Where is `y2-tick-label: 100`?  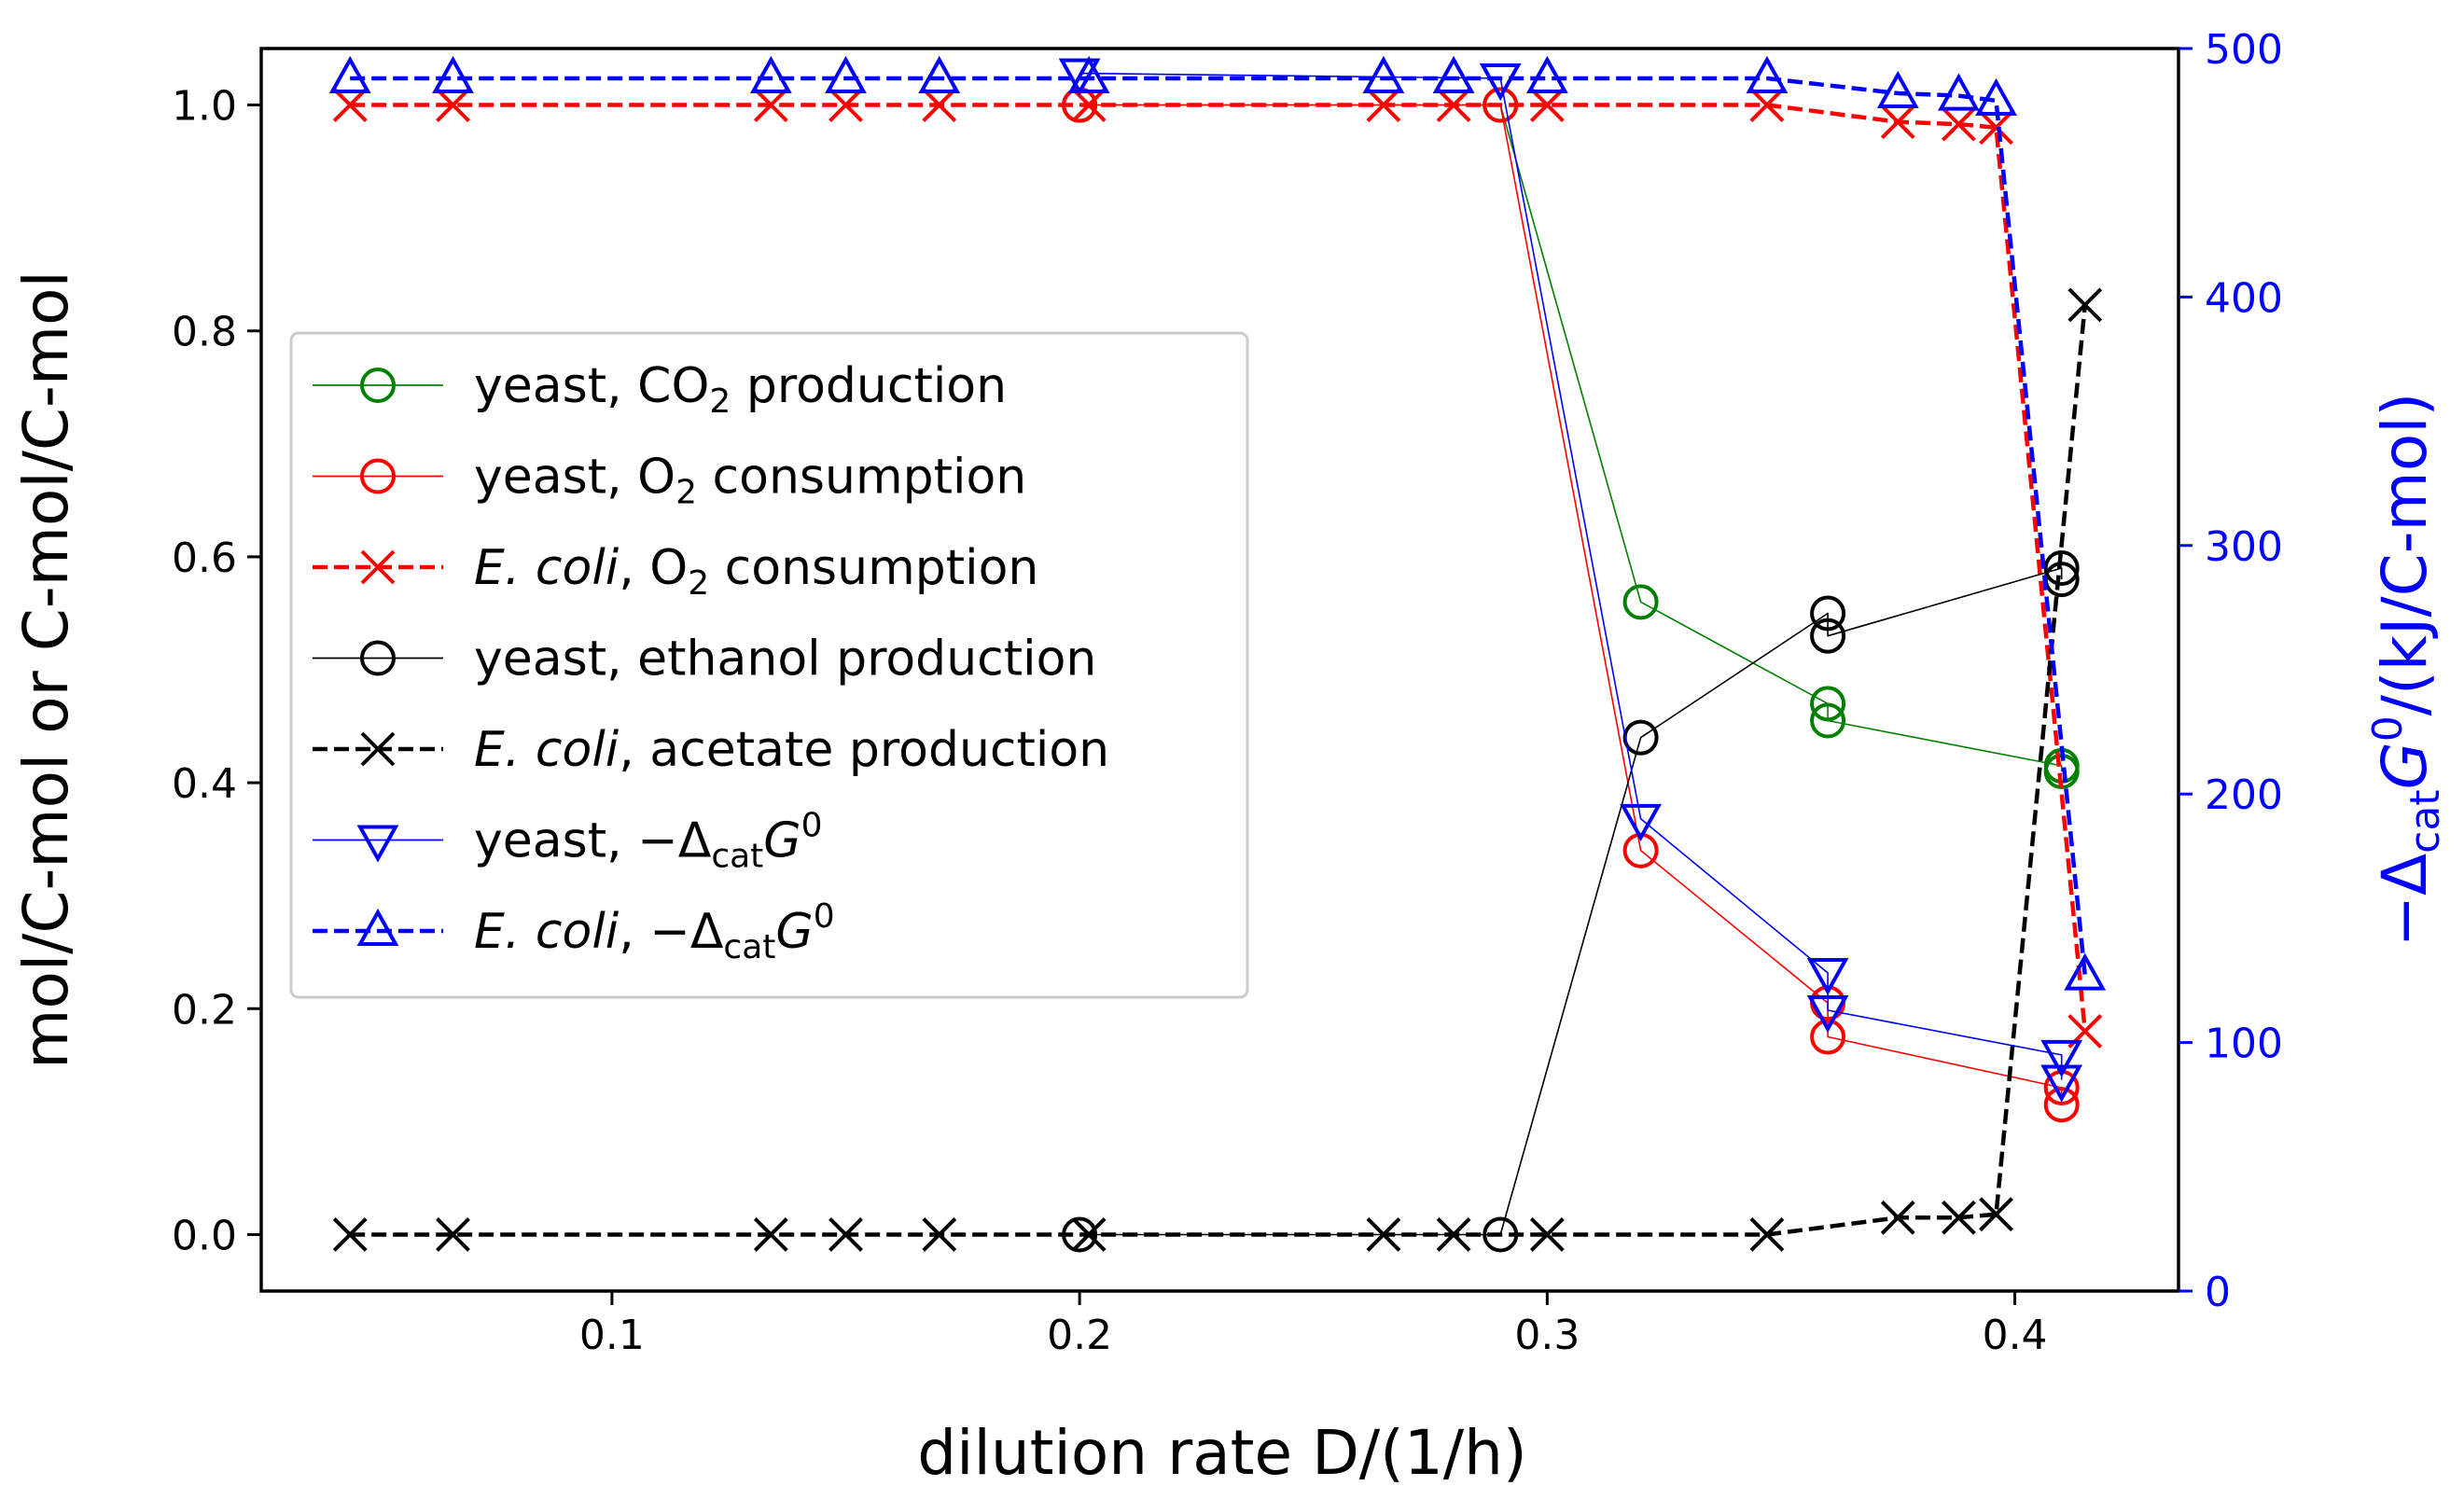 y2-tick-label: 100 is located at coordinates (2244, 1045).